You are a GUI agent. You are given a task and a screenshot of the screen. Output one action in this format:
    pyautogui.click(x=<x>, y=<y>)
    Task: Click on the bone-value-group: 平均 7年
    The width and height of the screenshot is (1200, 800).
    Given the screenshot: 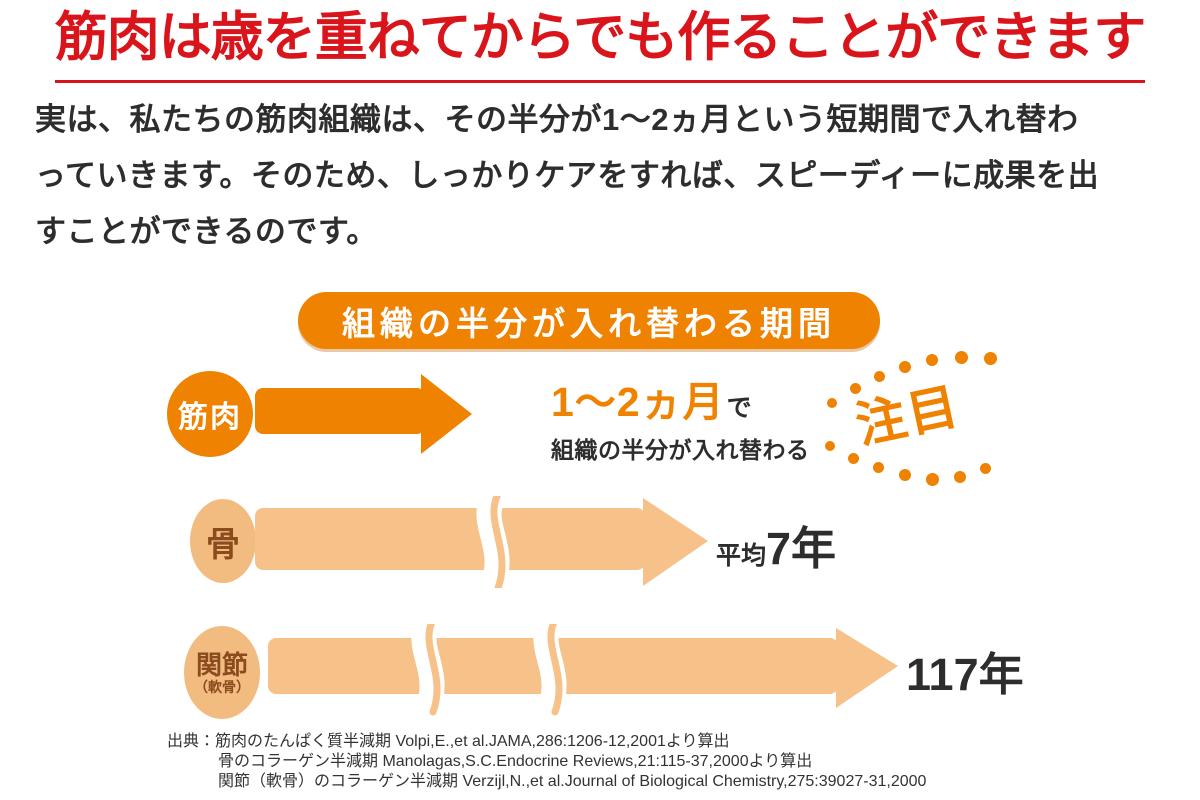 What is the action you would take?
    pyautogui.click(x=776, y=543)
    